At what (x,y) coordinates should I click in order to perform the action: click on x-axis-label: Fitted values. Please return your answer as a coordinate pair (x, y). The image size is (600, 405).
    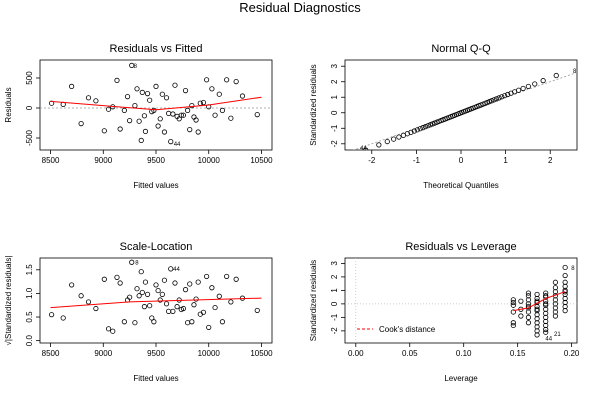
    Looking at the image, I should click on (155, 378).